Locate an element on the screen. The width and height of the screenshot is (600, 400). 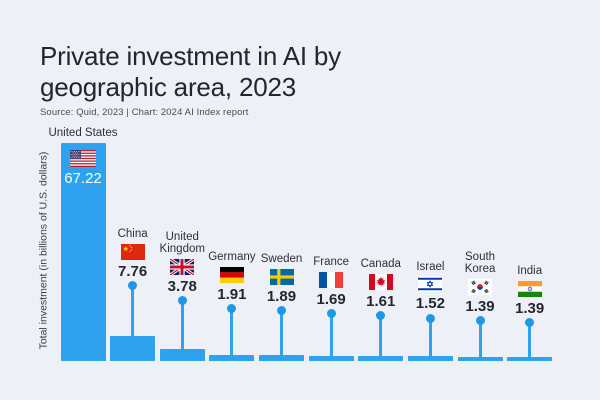
bar-column-united-states: United States 67.22 is located at coordinates (83, 200).